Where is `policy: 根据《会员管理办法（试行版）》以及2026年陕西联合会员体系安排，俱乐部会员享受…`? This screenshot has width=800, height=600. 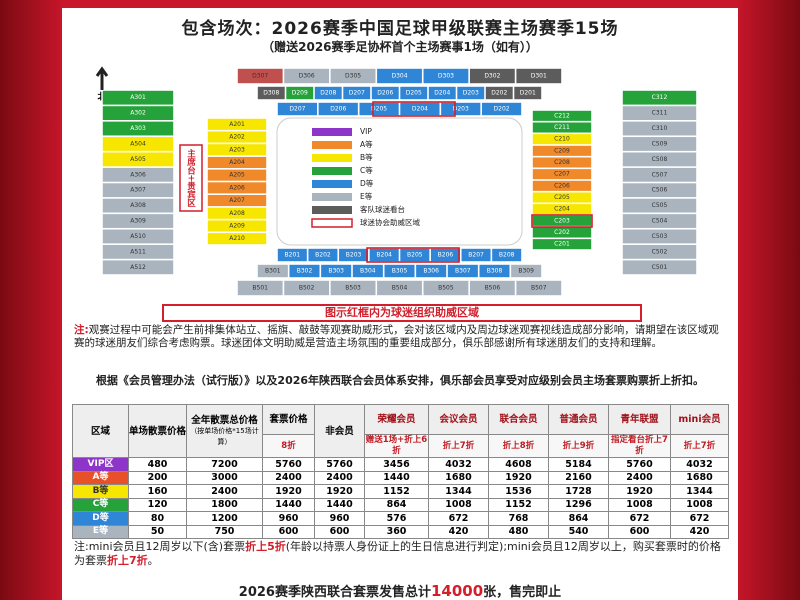
policy: 根据《会员管理办法（试行版）》以及2026年陕西联合会员体系安排，俱乐部会员享受… is located at coordinates (400, 380).